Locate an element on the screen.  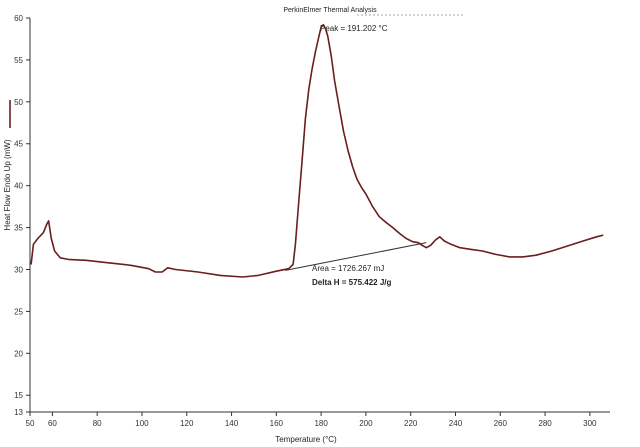
peak-baseline is located at coordinates (356, 256).